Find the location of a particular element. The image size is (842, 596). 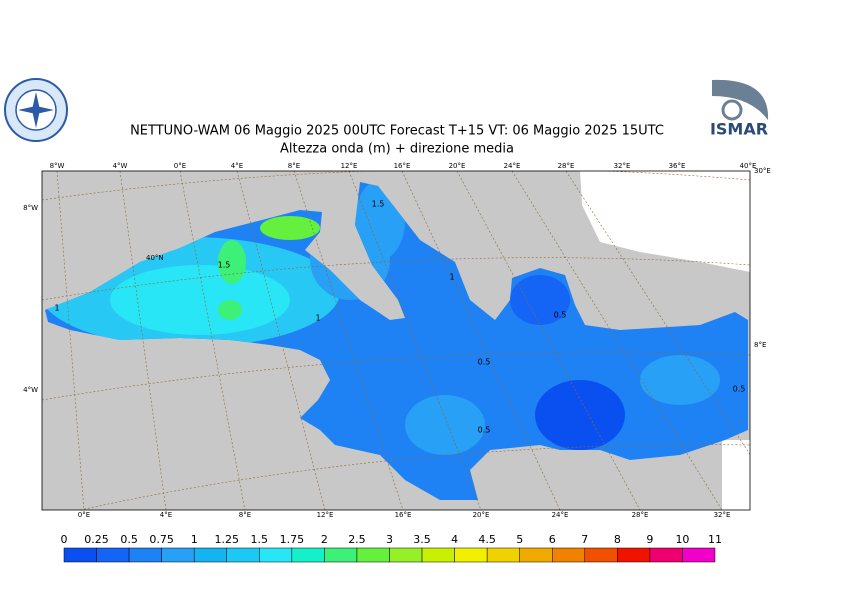

right-logo: ISMAR is located at coordinates (739, 109).